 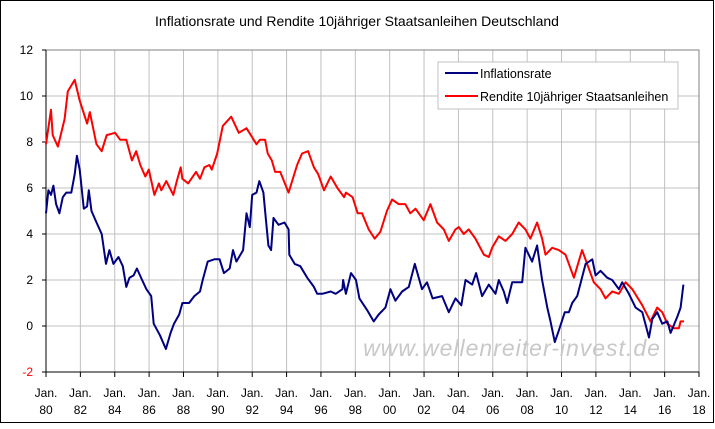 What do you see at coordinates (424, 410) in the screenshot?
I see `x-tick-label-year: 02` at bounding box center [424, 410].